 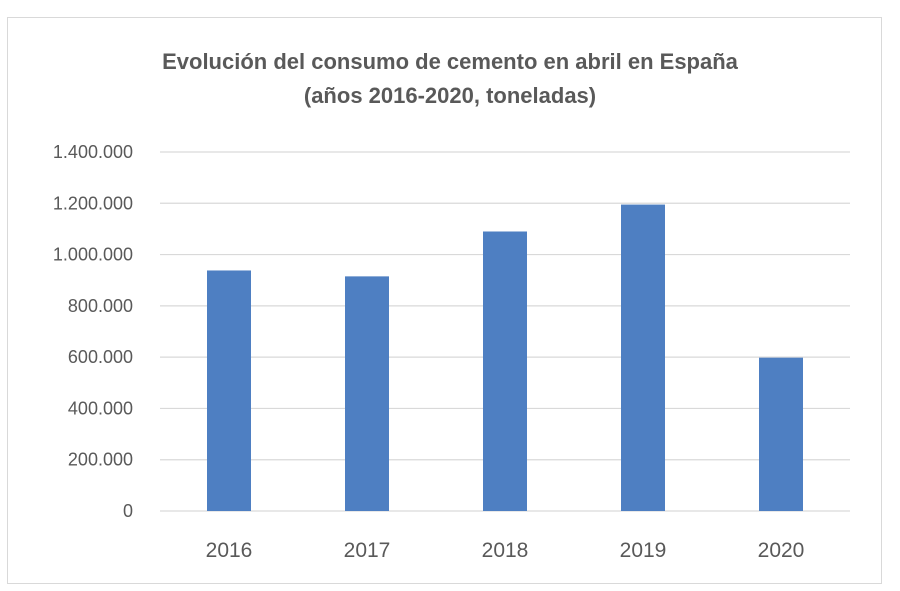 I want to click on x-tick-label-2019: 2019, so click(x=643, y=550).